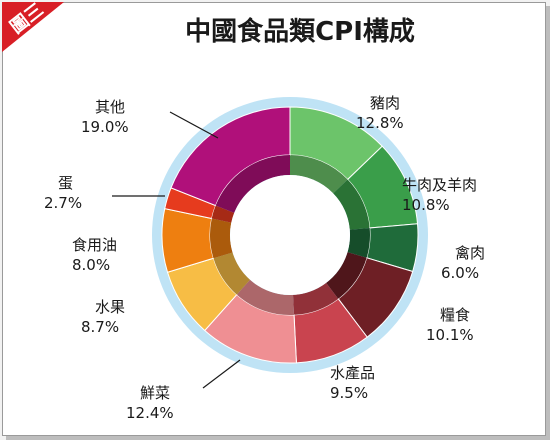  I want to click on slice-value-label: 19.0%, so click(105, 127).